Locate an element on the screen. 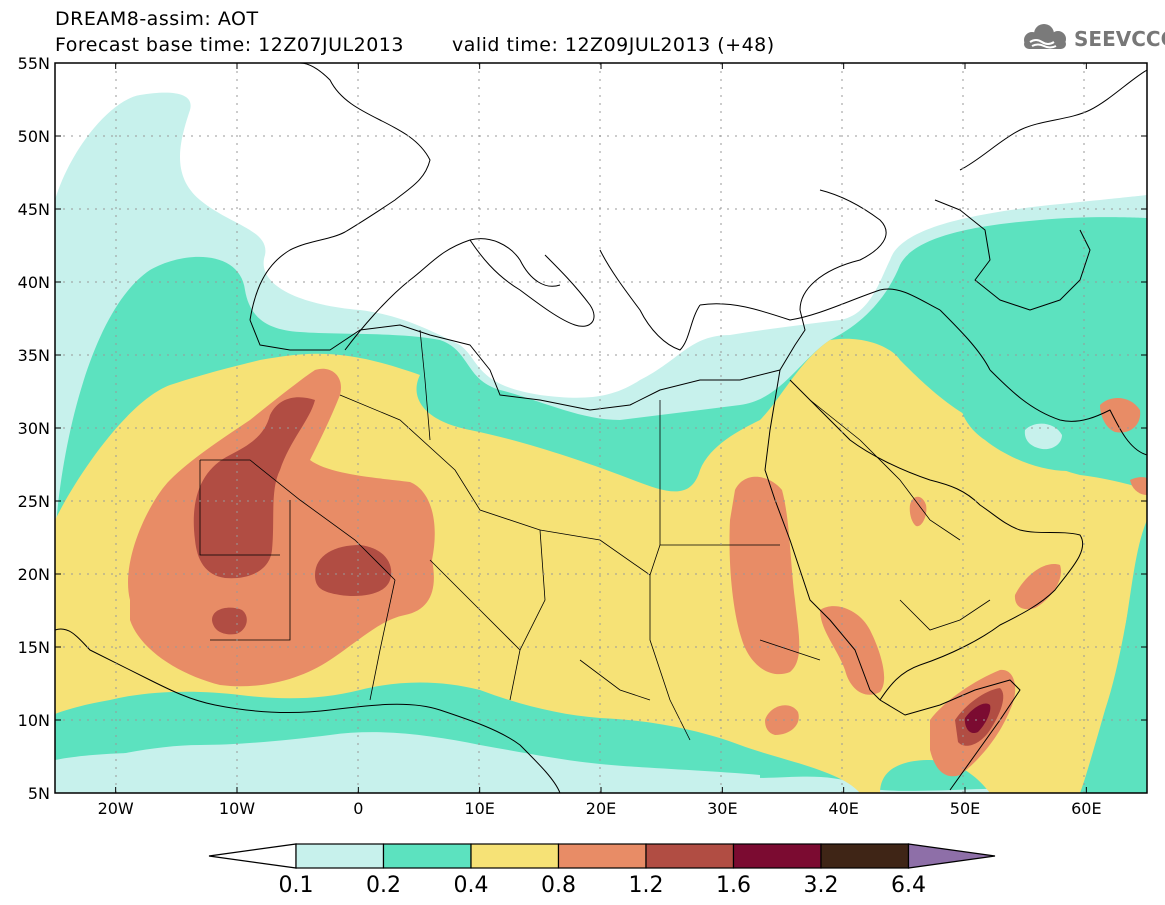  lat-tick-label: 50N is located at coordinates (34, 136).